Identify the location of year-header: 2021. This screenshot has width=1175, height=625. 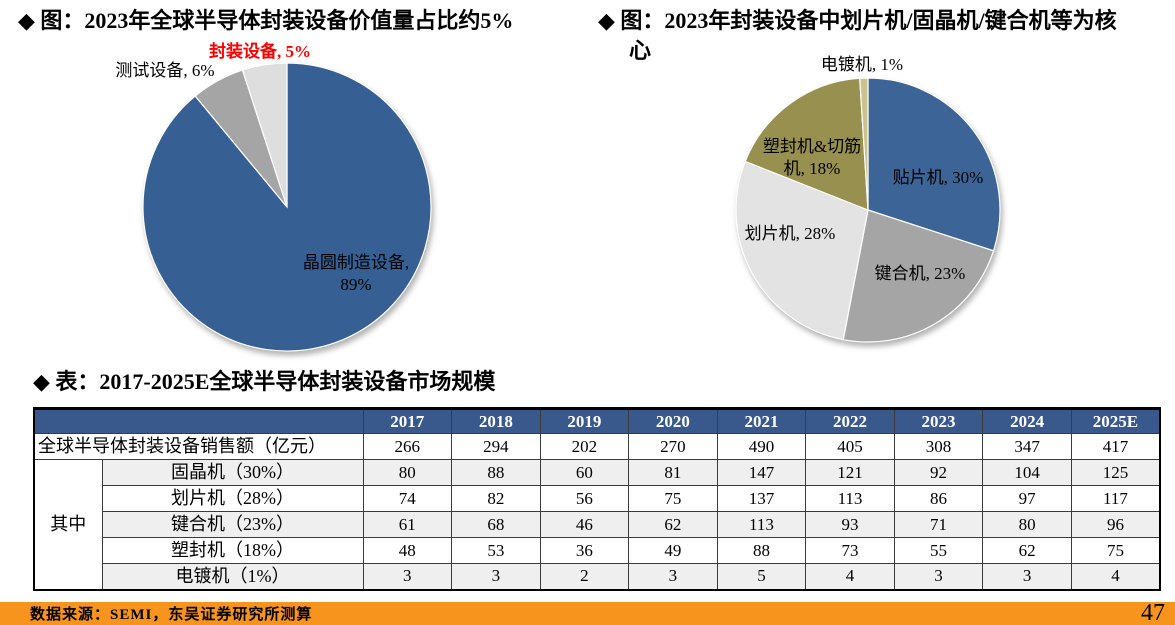
(761, 420).